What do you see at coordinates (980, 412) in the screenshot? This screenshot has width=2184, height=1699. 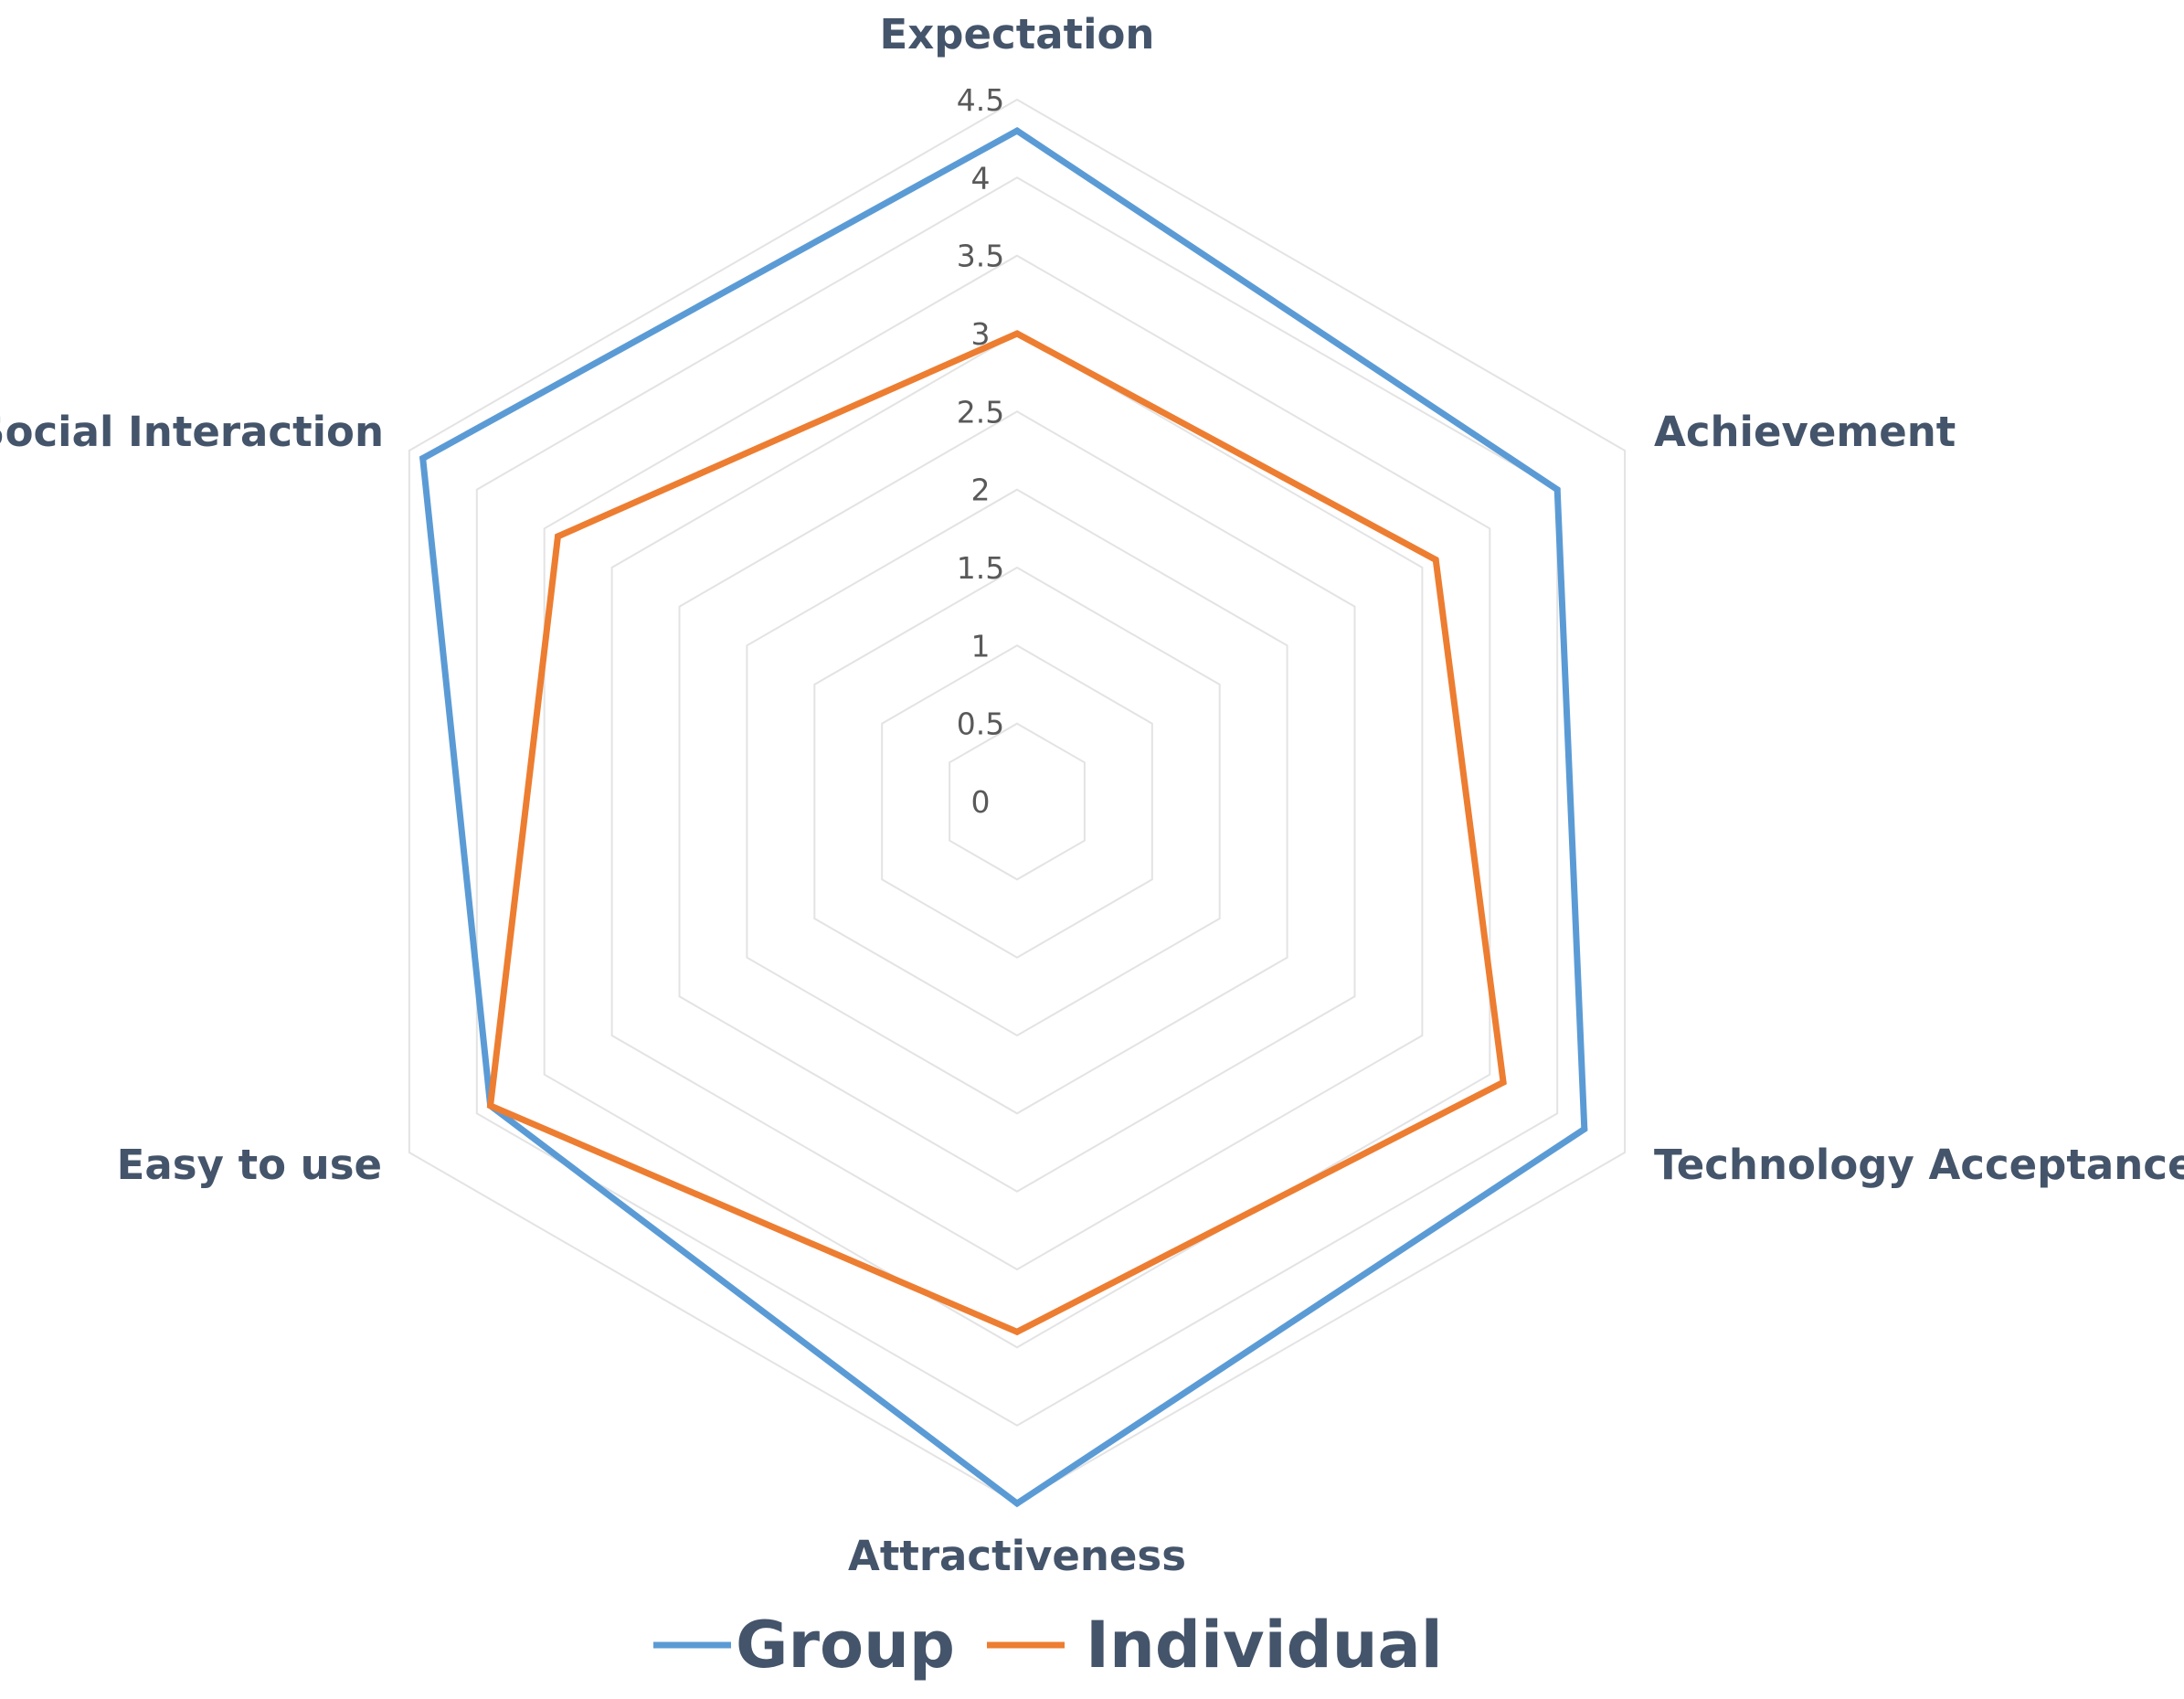 I see `tick-label: 2.5` at bounding box center [980, 412].